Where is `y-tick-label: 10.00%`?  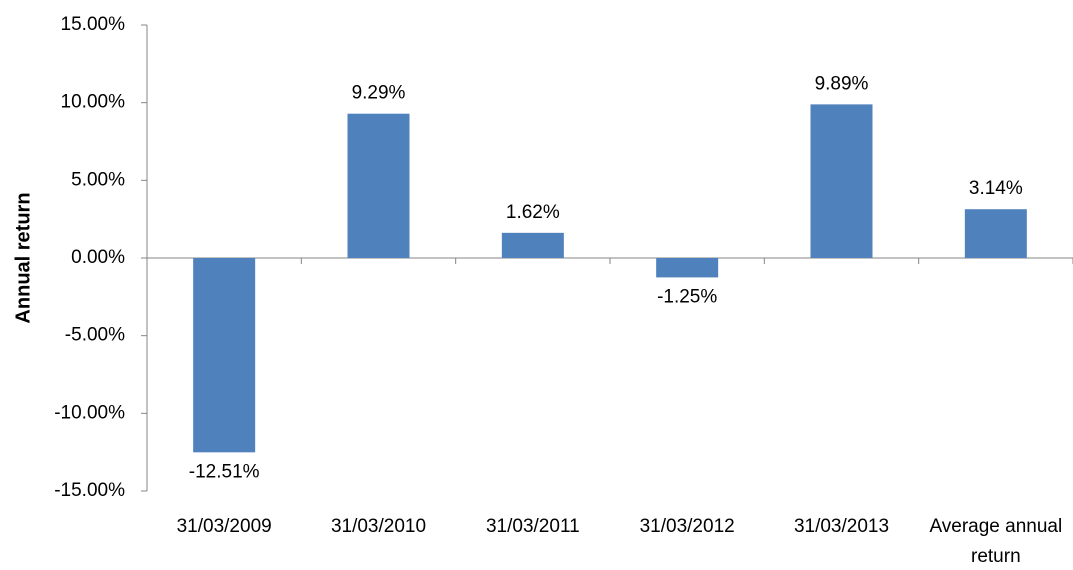 y-tick-label: 10.00% is located at coordinates (93, 102).